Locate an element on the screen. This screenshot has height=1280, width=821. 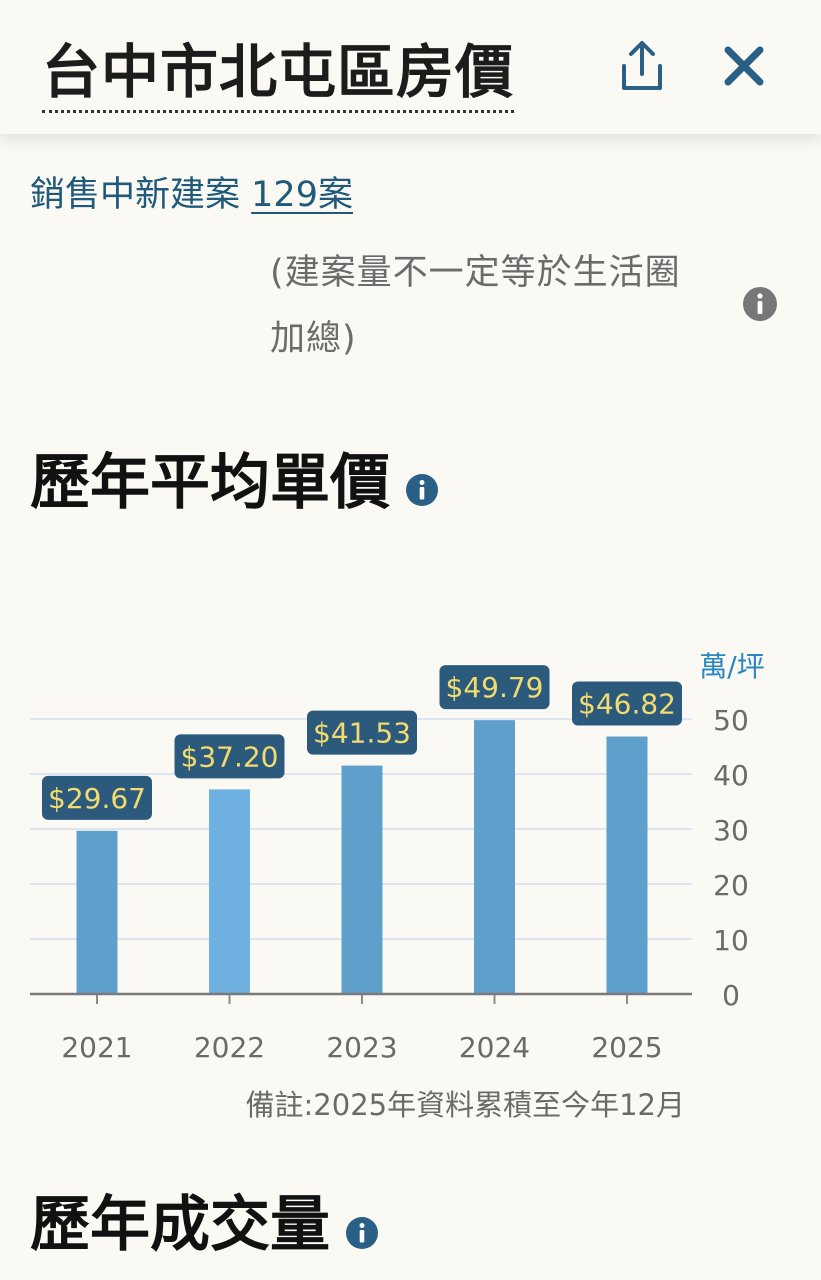
data-label: $37.20 is located at coordinates (230, 756).